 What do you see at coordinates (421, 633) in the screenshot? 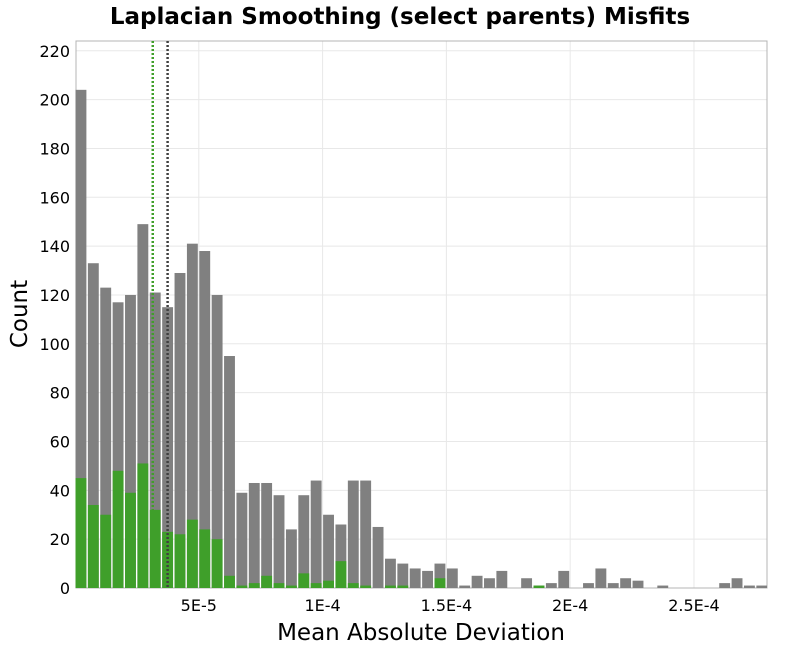
I see `x-axis-label: Mean Absolute Deviation` at bounding box center [421, 633].